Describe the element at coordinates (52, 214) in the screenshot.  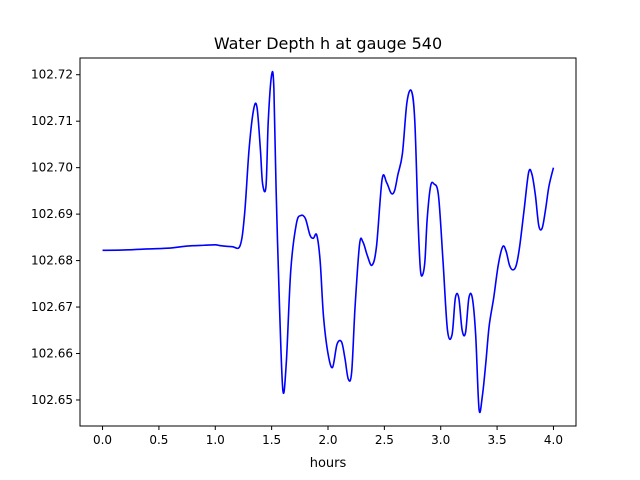
I see `y-tick-label: 102.69` at that location.